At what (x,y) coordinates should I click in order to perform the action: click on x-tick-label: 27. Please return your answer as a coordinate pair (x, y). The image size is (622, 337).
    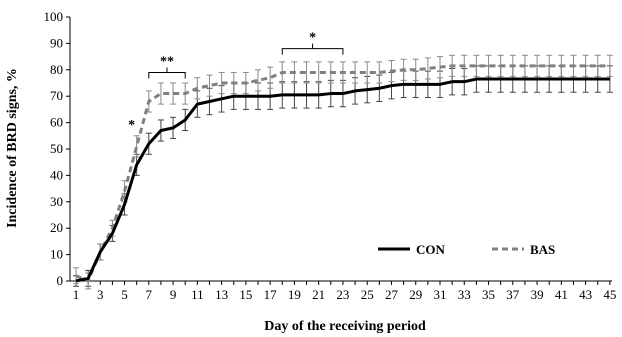
    Looking at the image, I should click on (392, 294).